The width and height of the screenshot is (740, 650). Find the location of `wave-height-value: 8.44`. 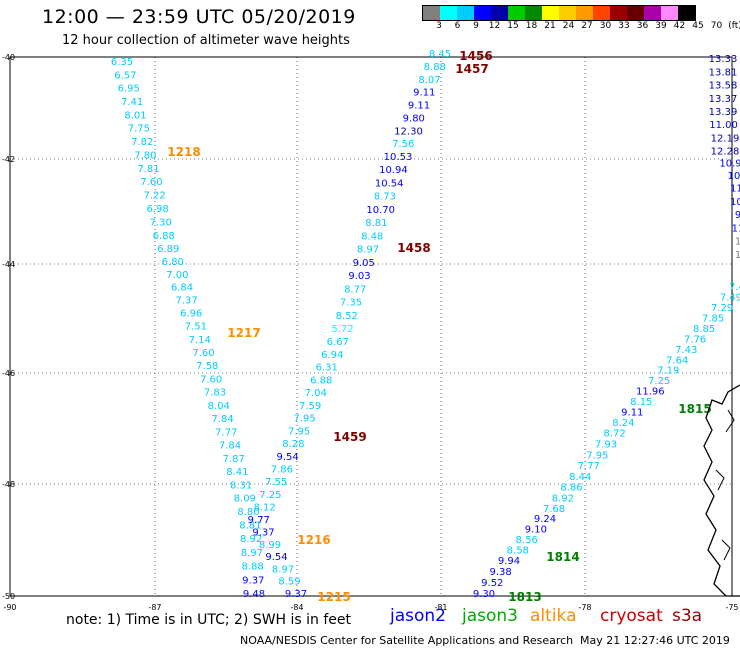

wave-height-value: 8.44 is located at coordinates (580, 477).